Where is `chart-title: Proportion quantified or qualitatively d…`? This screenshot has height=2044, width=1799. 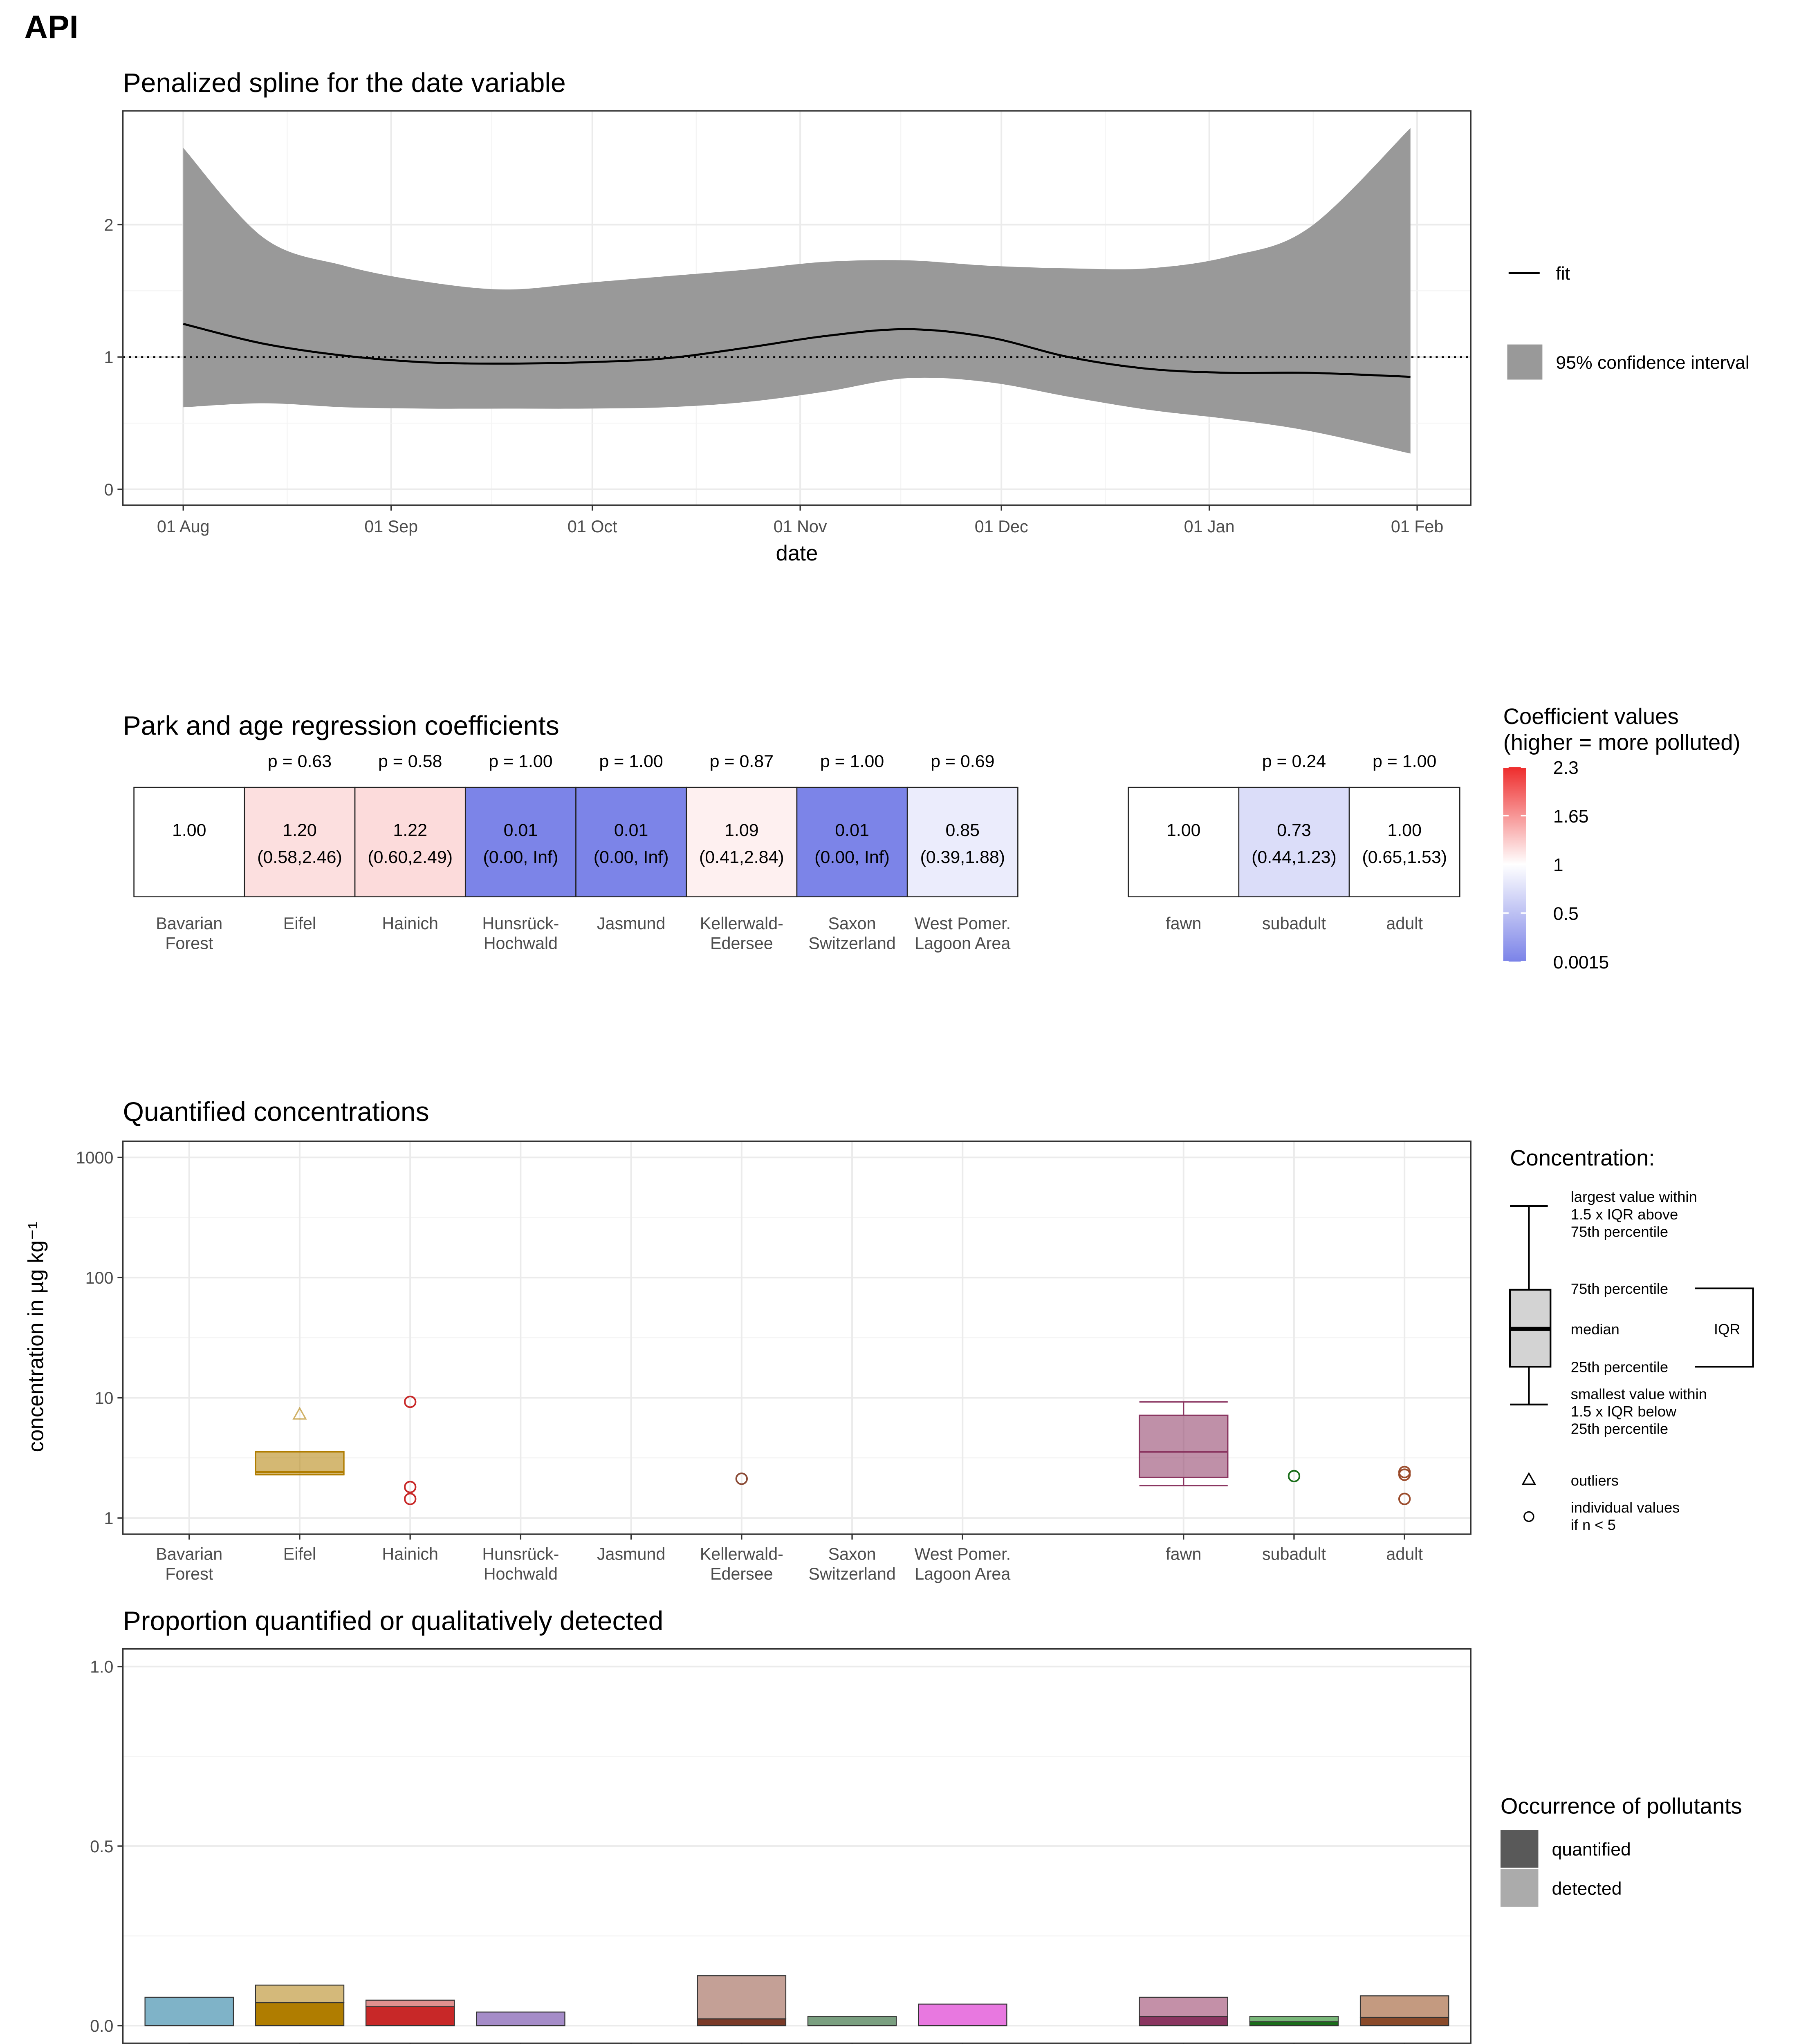
chart-title: Proportion quantified or qualitatively d… is located at coordinates (394, 1621).